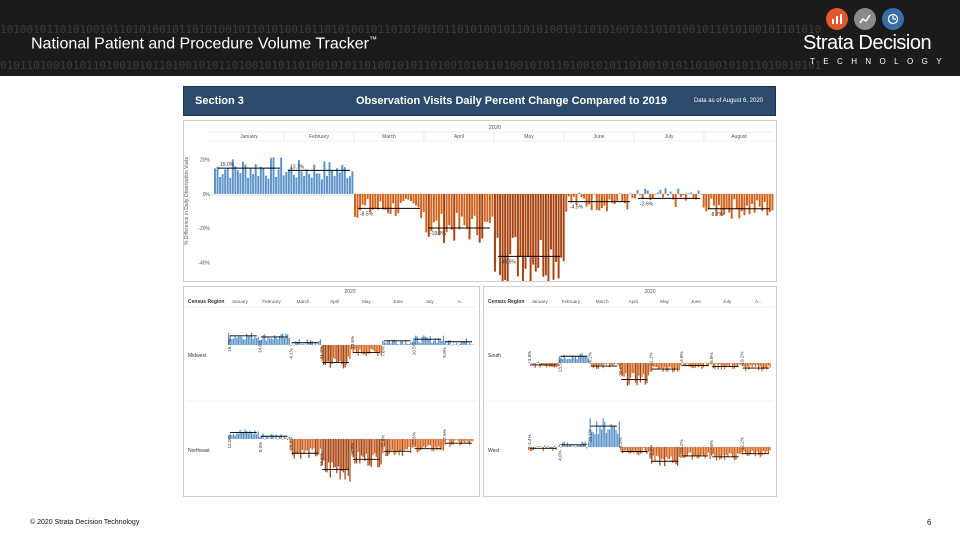 This screenshot has height=540, width=960. I want to click on y-tick-label: 20%, so click(205, 161).